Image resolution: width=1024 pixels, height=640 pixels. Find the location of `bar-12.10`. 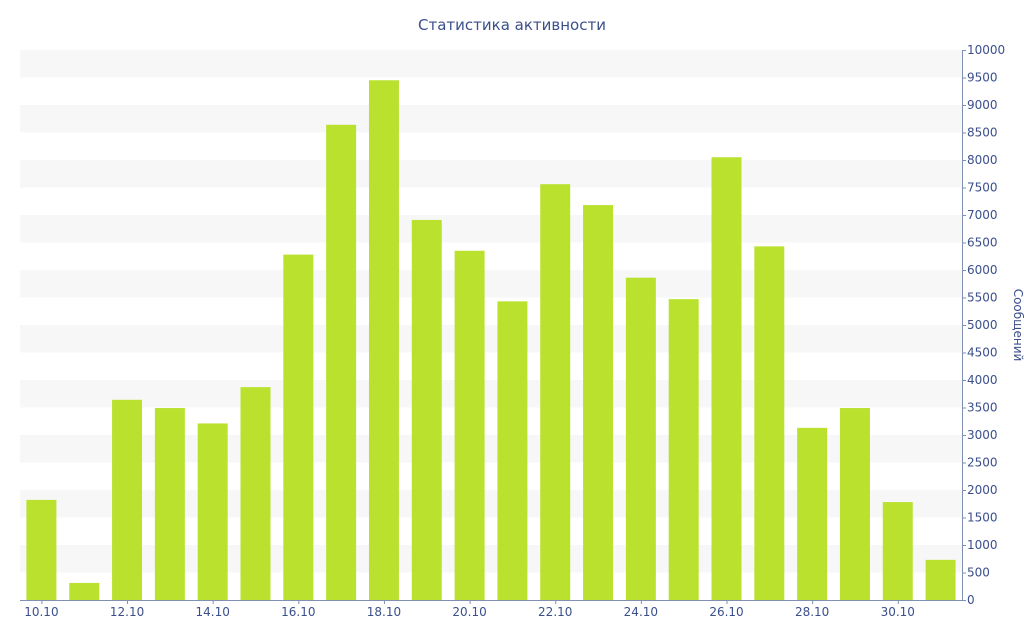

bar-12.10 is located at coordinates (127, 499).